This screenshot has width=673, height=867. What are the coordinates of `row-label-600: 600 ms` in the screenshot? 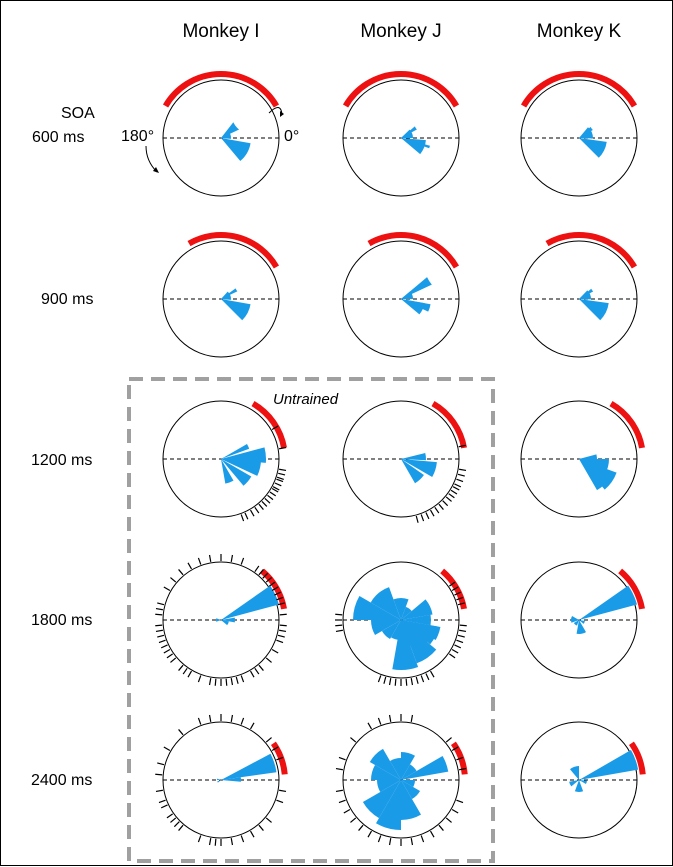 It's located at (58, 137).